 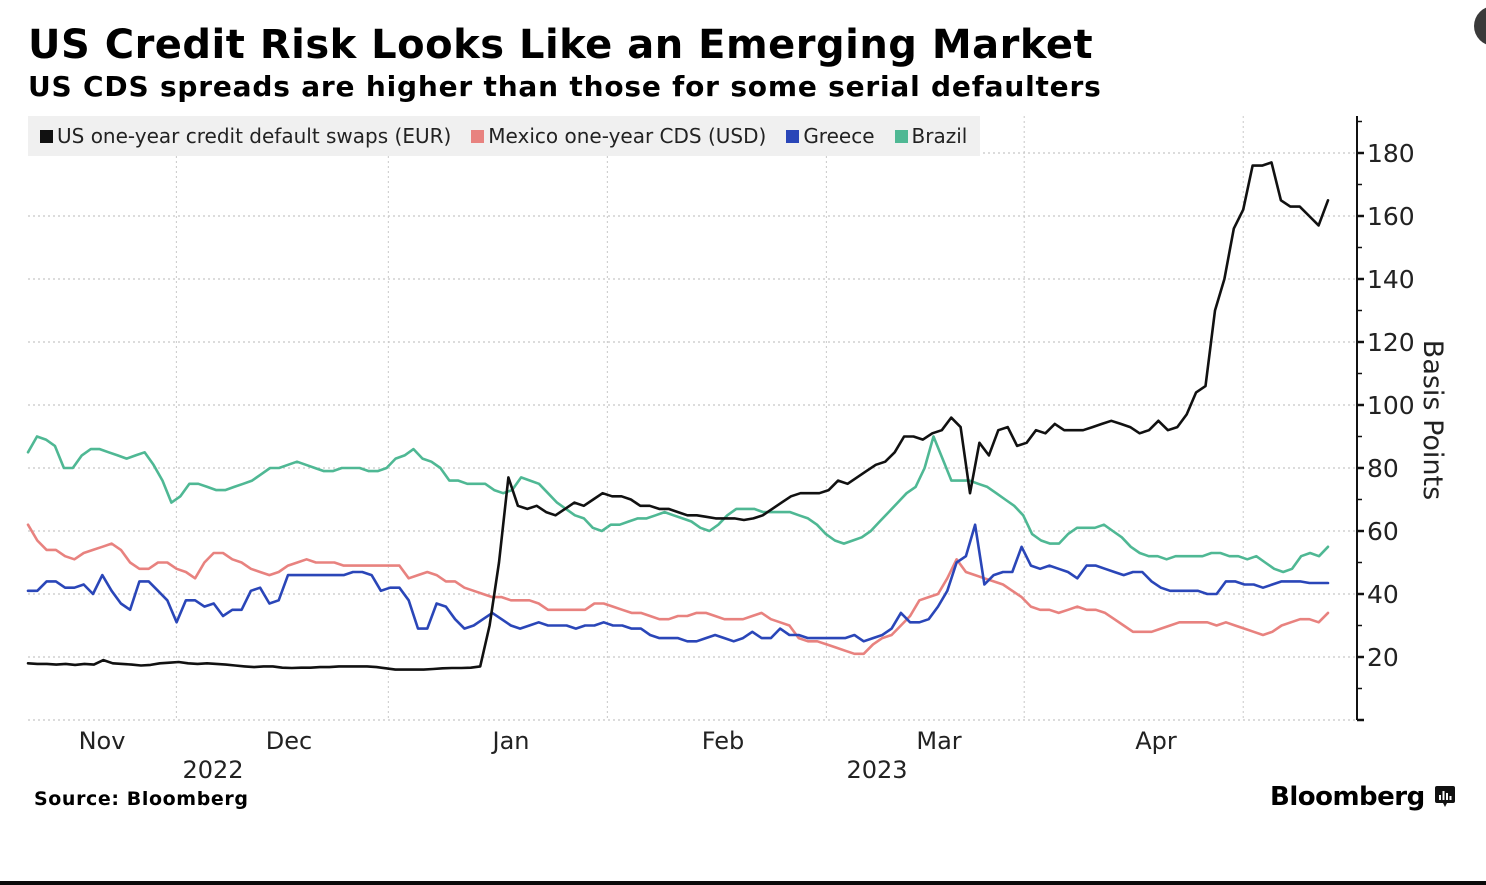 What do you see at coordinates (254, 136) in the screenshot?
I see `legend-label-us: US one-year credit default swaps (EUR)` at bounding box center [254, 136].